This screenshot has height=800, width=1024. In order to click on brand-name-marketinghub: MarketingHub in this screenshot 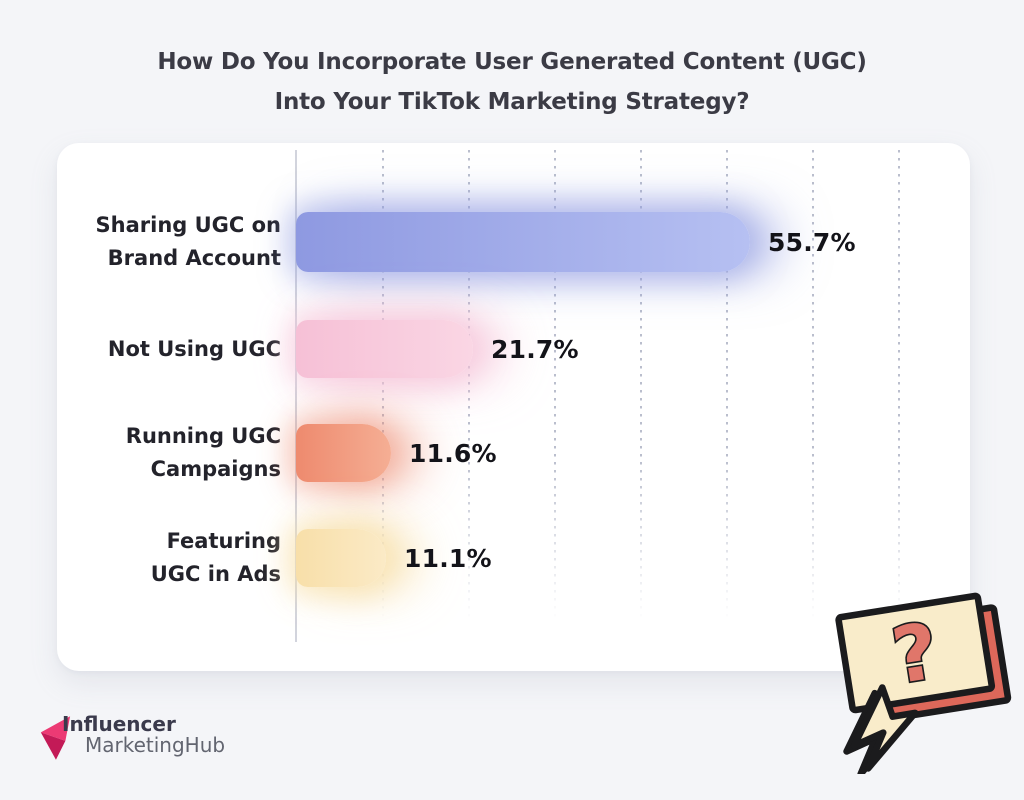, I will do `click(155, 745)`.